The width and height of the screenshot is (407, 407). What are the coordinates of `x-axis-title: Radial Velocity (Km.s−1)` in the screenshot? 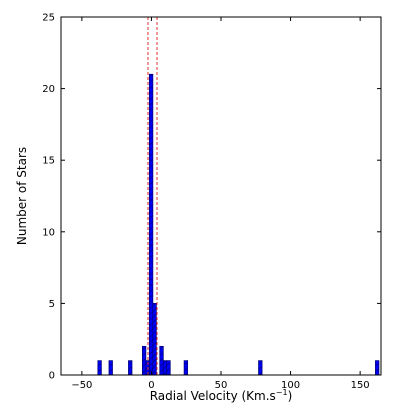 It's located at (221, 395).